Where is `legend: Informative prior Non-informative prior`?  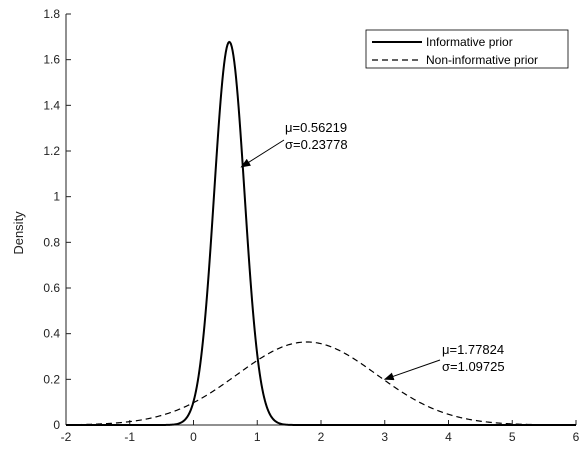 legend: Informative prior Non-informative prior is located at coordinates (467, 49).